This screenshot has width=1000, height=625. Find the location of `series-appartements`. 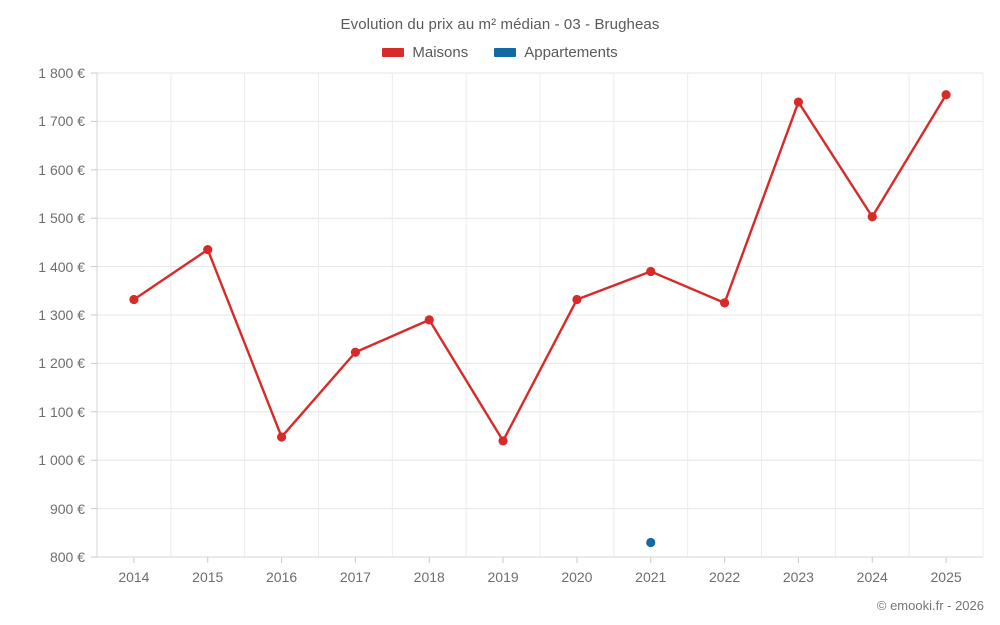

series-appartements is located at coordinates (651, 542).